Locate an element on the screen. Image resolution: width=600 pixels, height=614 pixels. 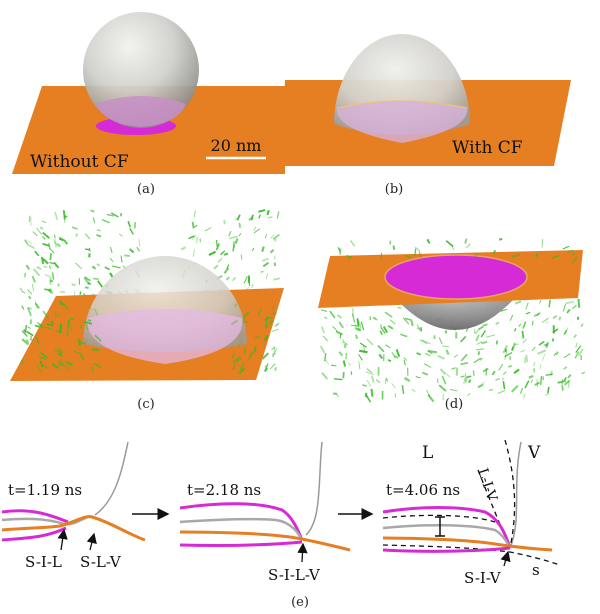
orange-interface is located at coordinates (265, 541).